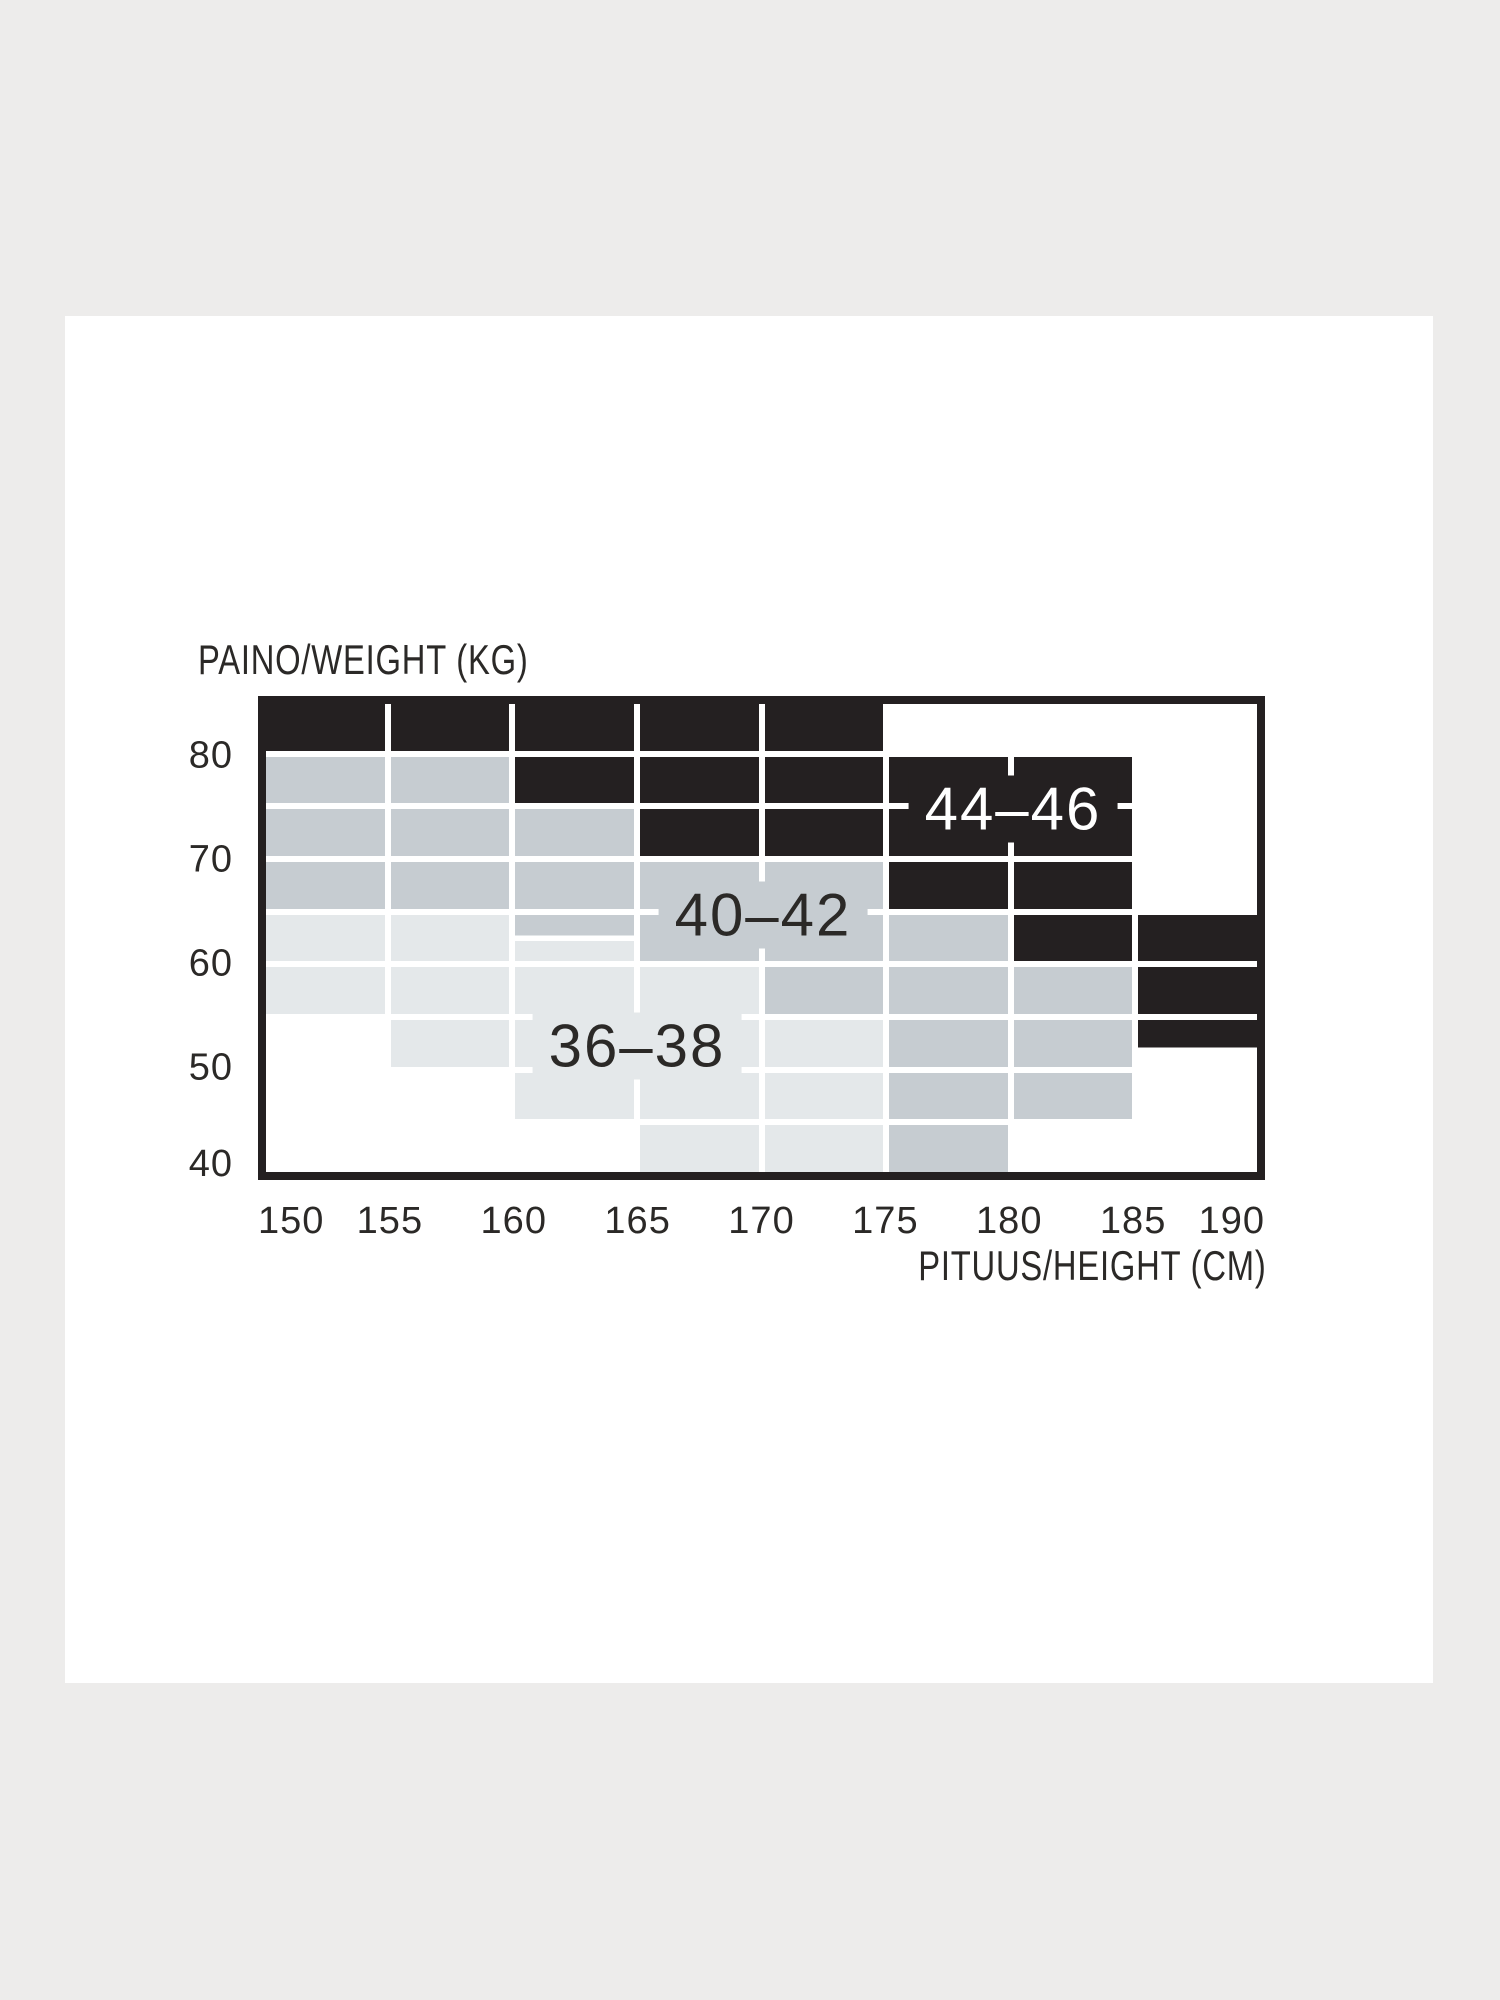  Describe the element at coordinates (574, 1148) in the screenshot. I see `grid-cell-r9-c3` at that location.